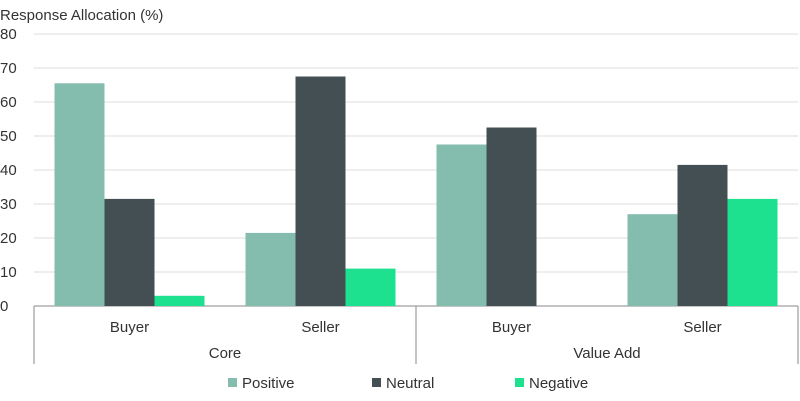 The image size is (800, 401). Describe the element at coordinates (558, 383) in the screenshot. I see `legend-label-negative: Negative` at that location.